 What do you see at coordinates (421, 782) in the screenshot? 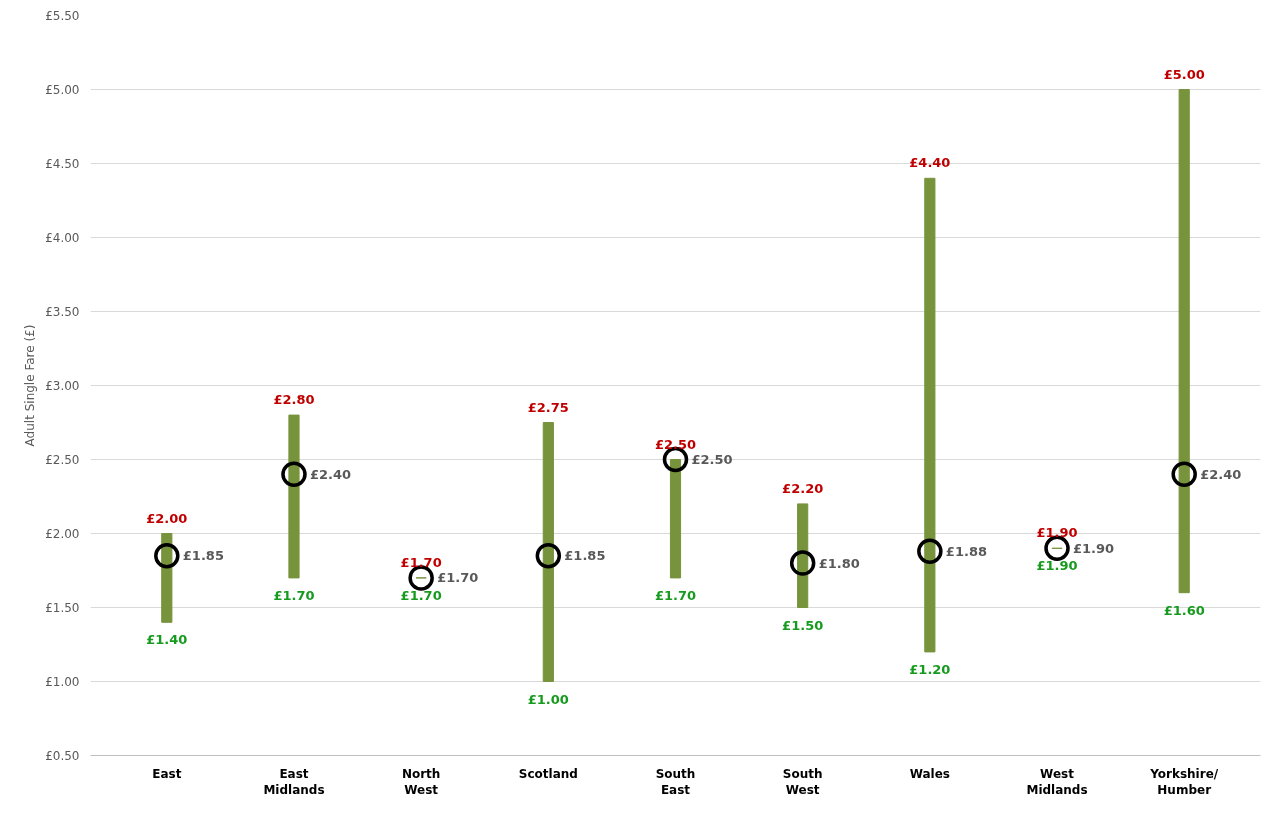
I see `x-tick-label: North West` at bounding box center [421, 782].